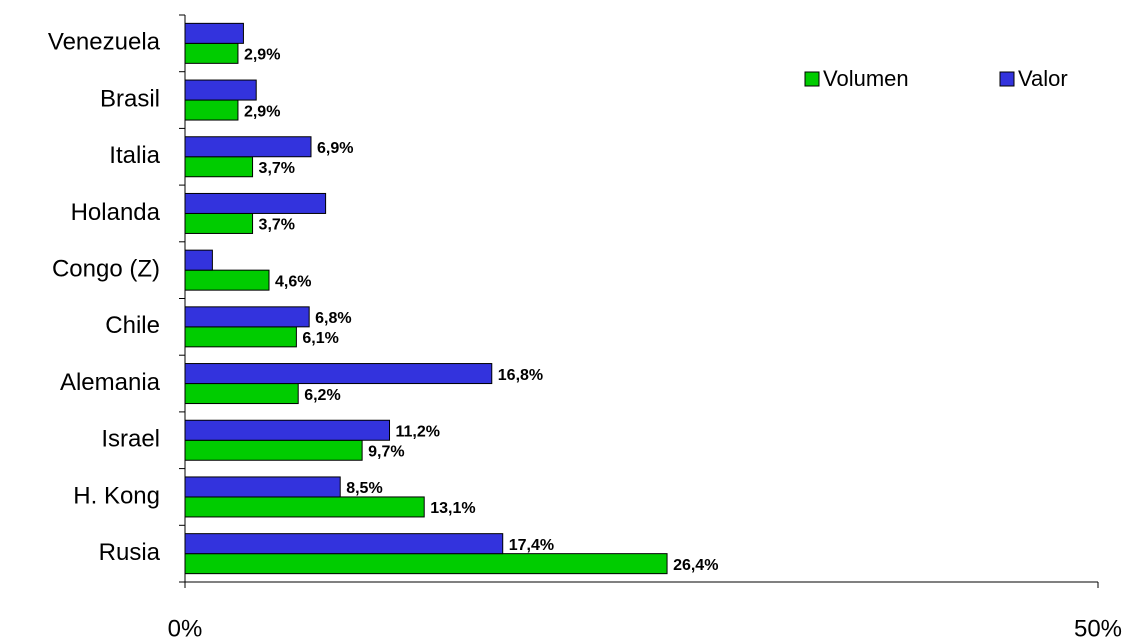 The height and width of the screenshot is (644, 1134). I want to click on value-label: 13,1%, so click(452, 508).